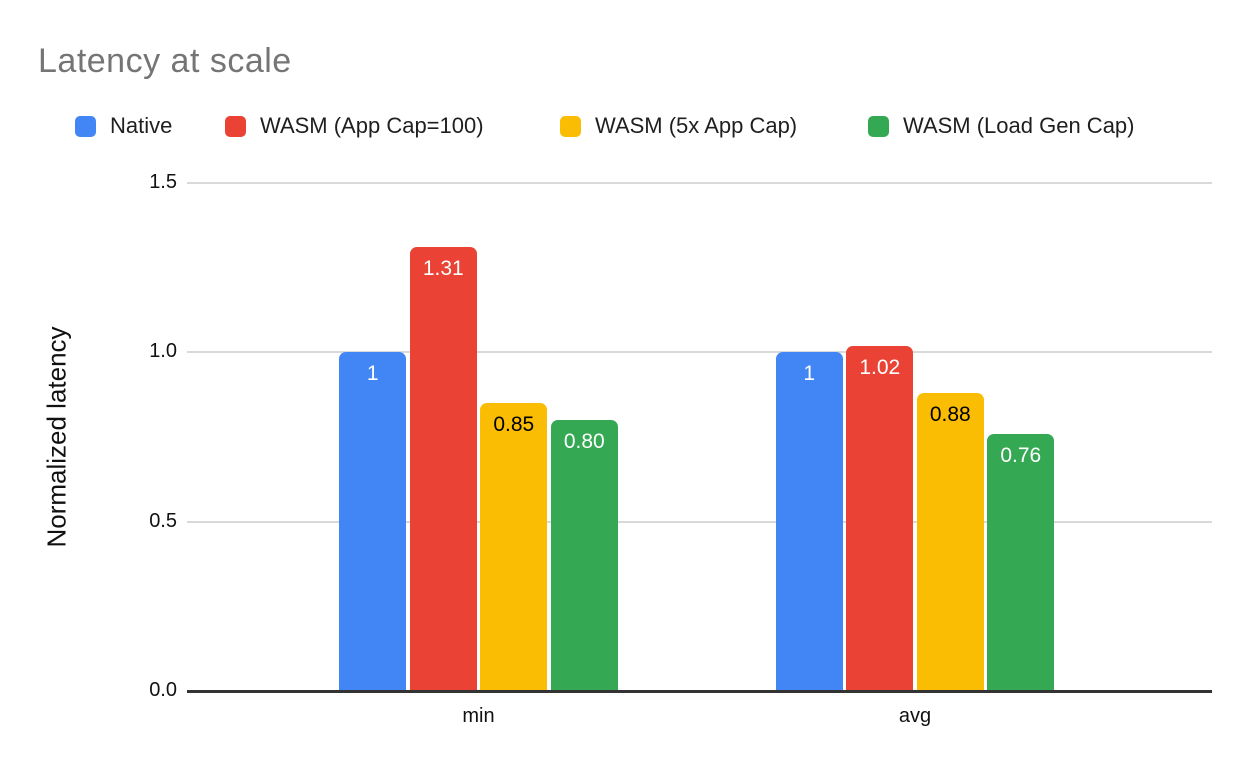 The width and height of the screenshot is (1250, 772). Describe the element at coordinates (584, 555) in the screenshot. I see `bar-min-wasm-load-gen-cap: 0.80` at that location.